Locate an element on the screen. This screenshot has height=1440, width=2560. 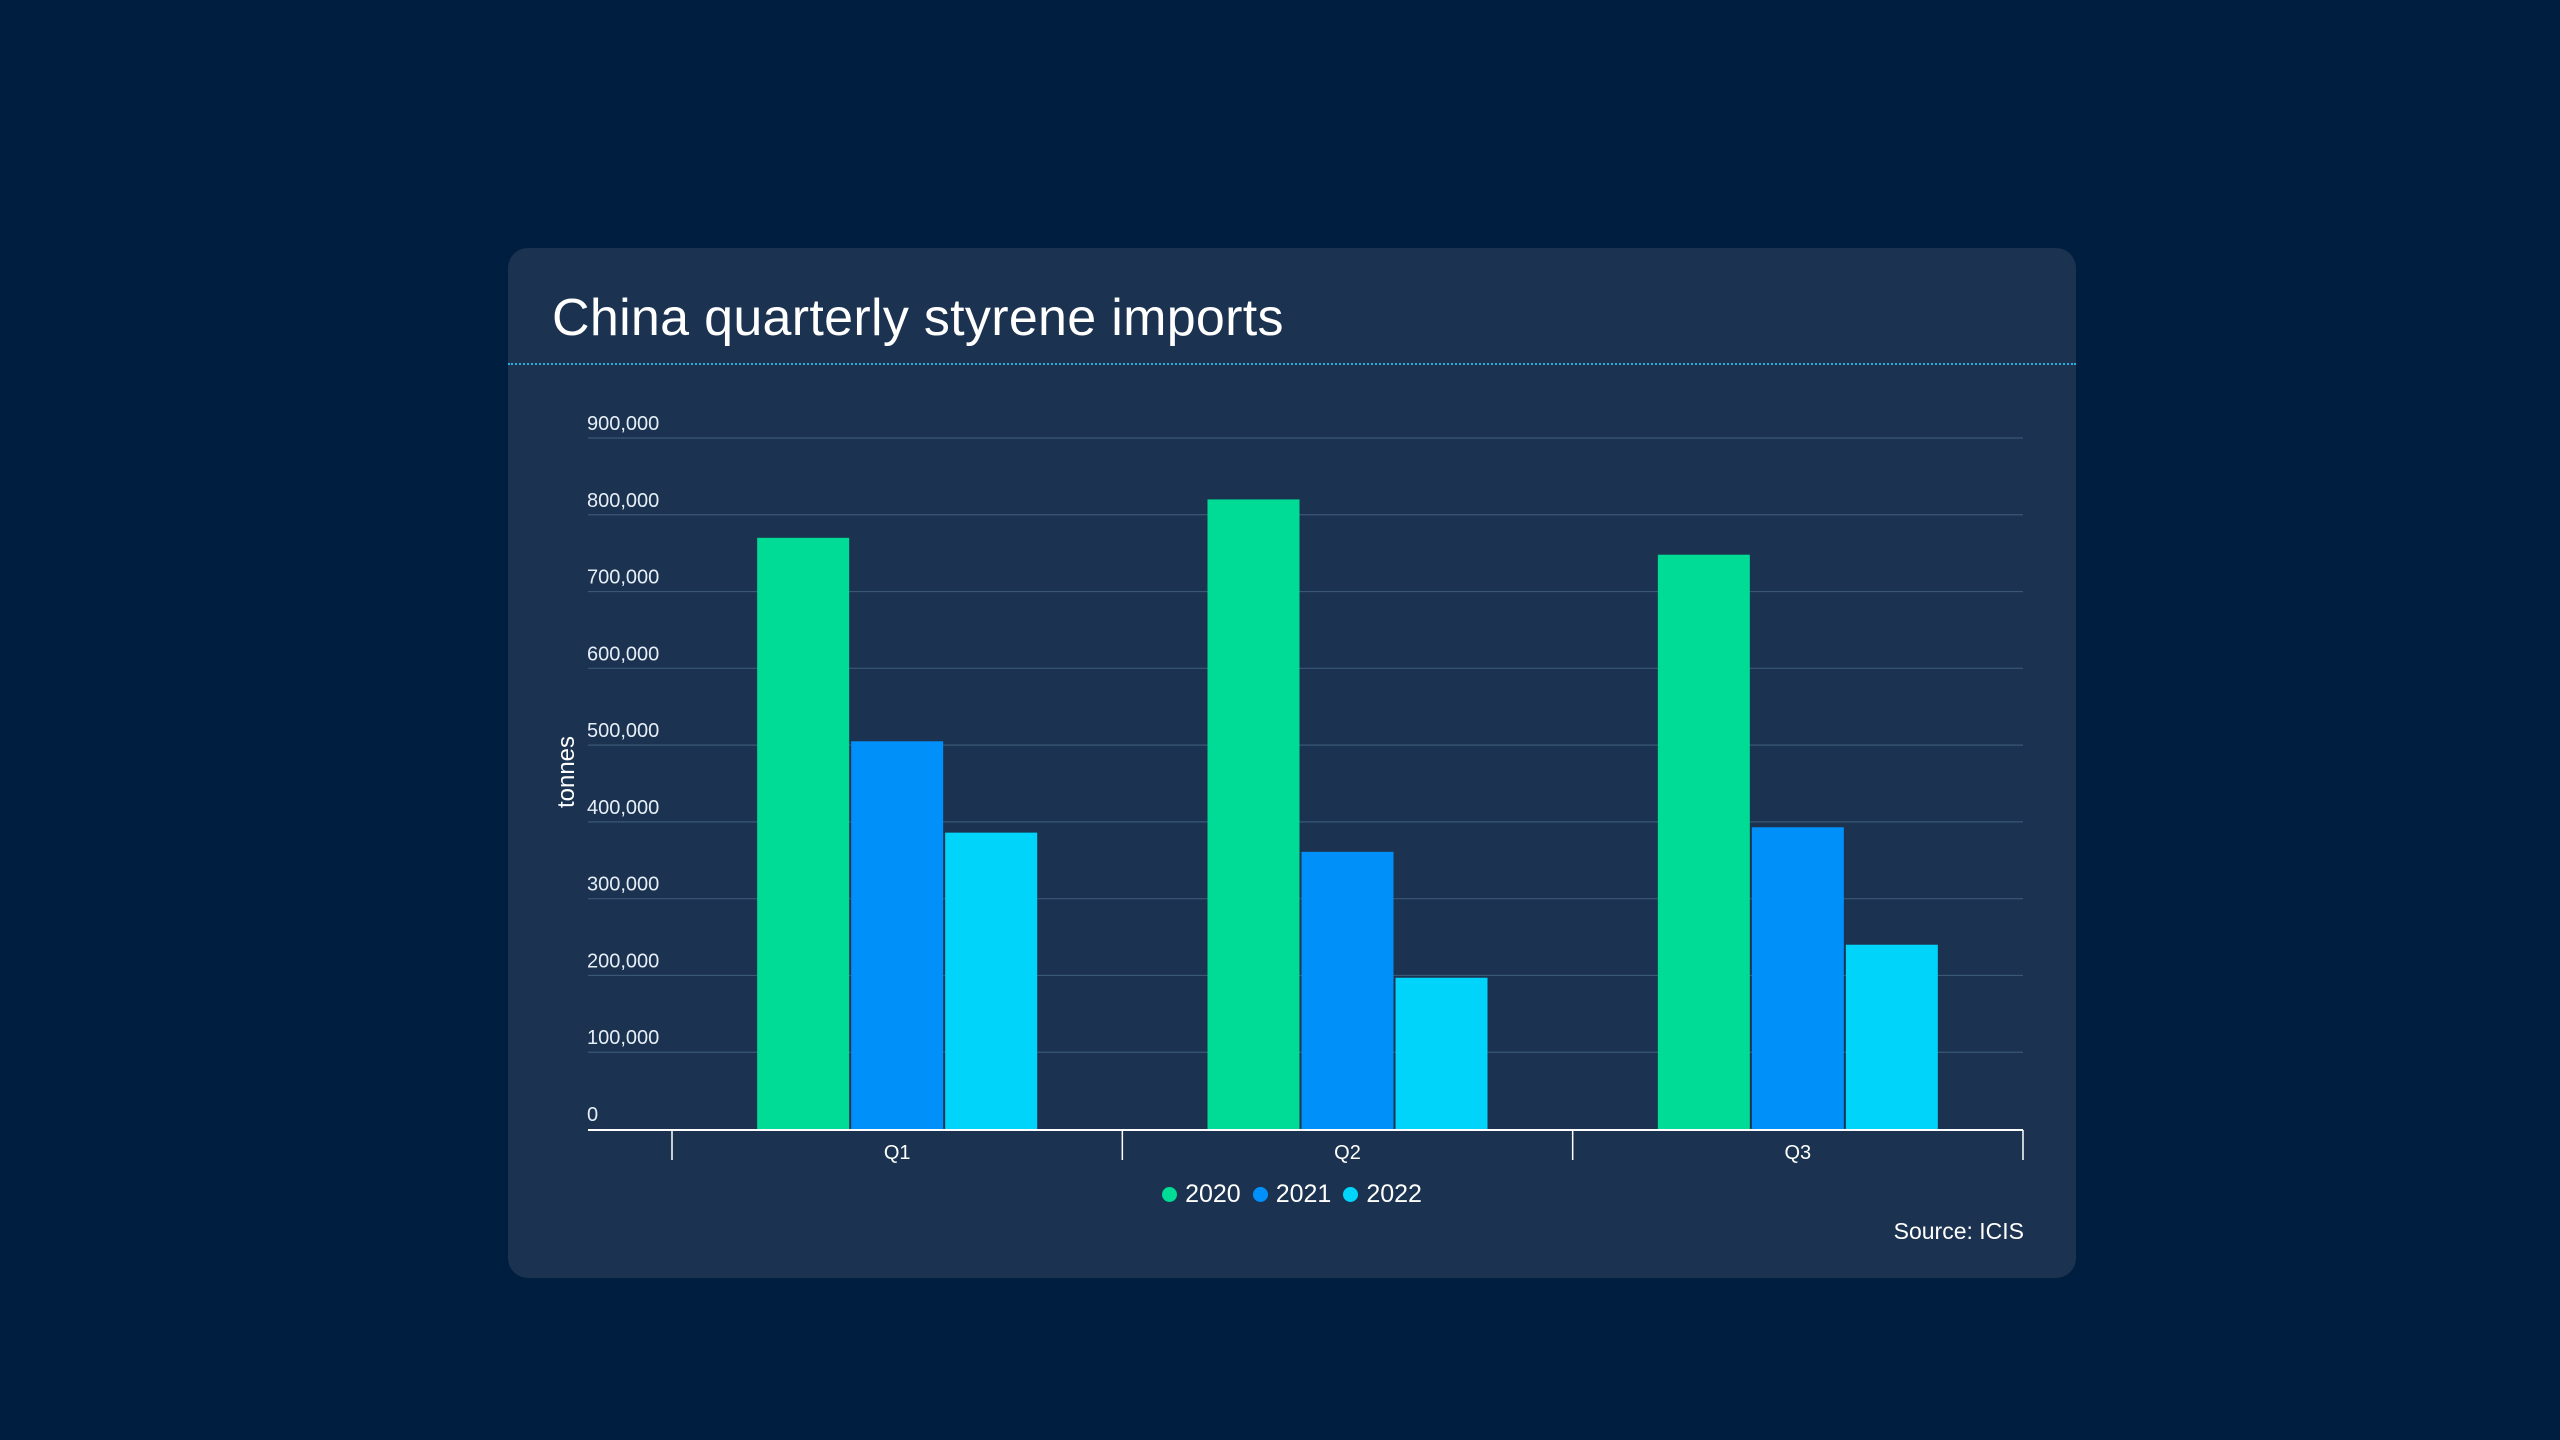
legend-item-2022: 2022 is located at coordinates (1382, 1194).